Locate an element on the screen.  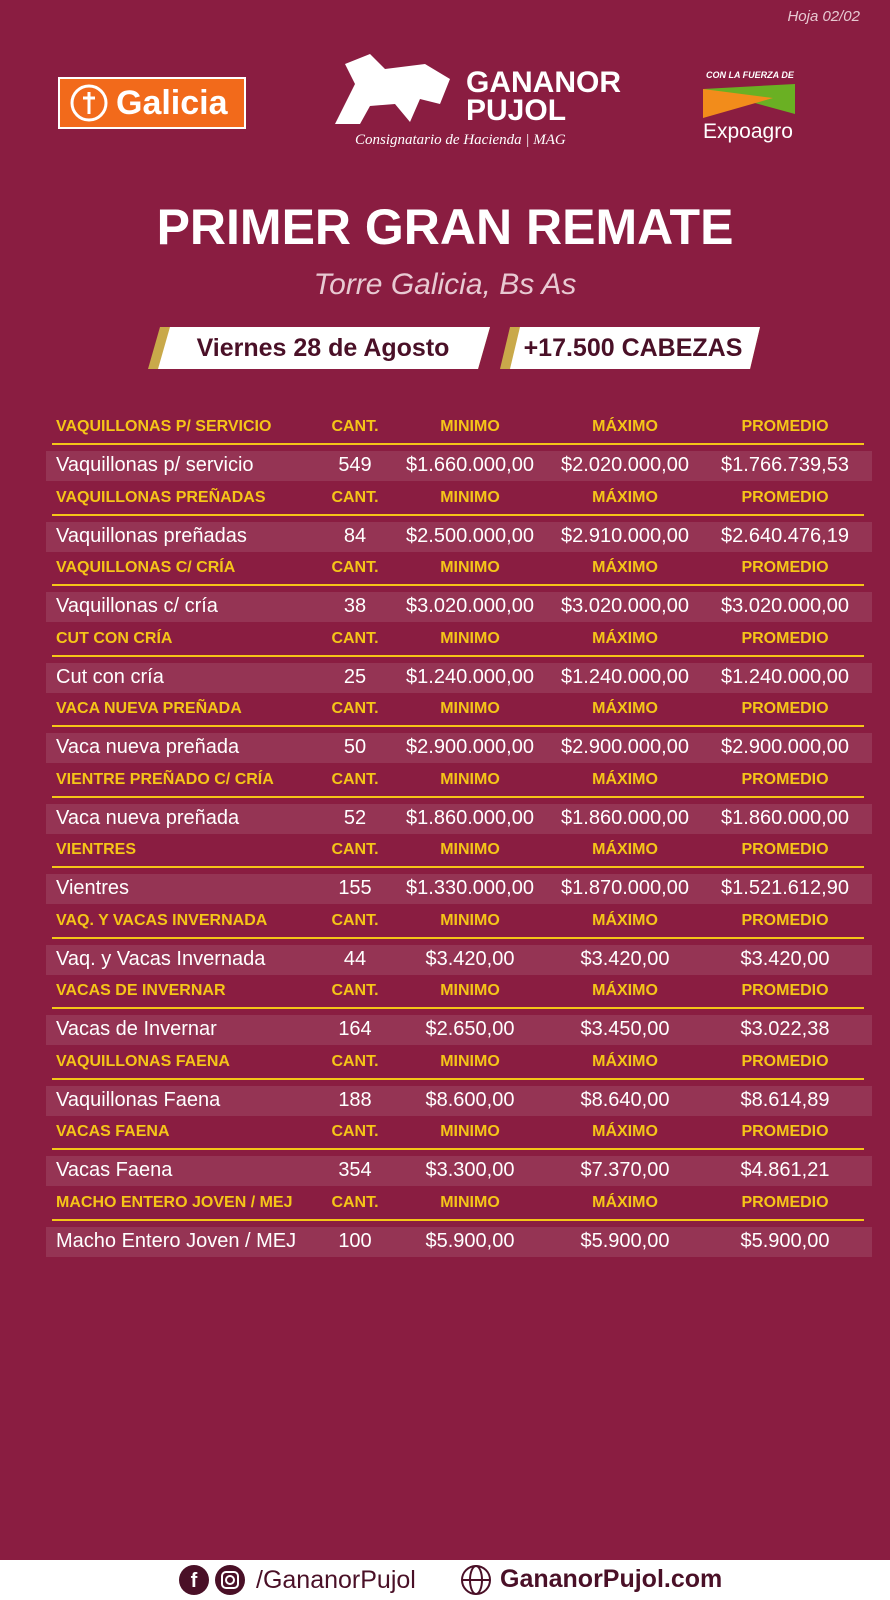
row-cell: 155 is located at coordinates (355, 888).